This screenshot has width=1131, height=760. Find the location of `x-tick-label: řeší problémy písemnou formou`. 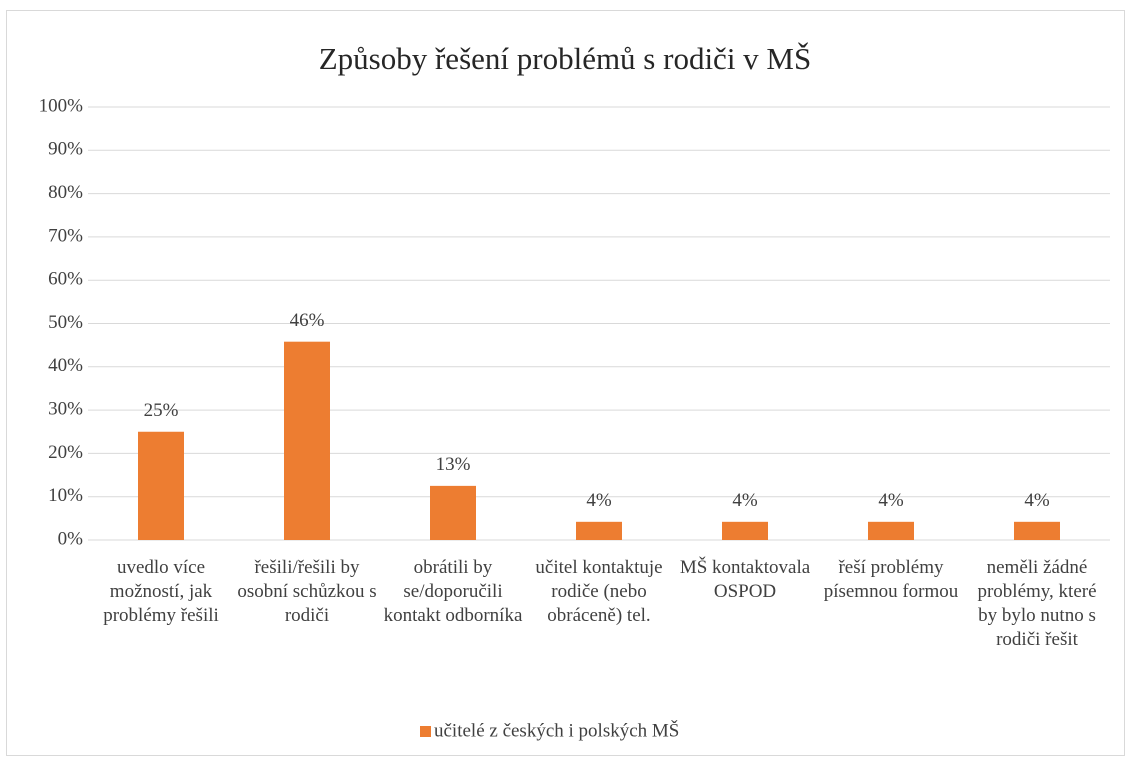

x-tick-label: řeší problémy písemnou formou is located at coordinates (891, 579).